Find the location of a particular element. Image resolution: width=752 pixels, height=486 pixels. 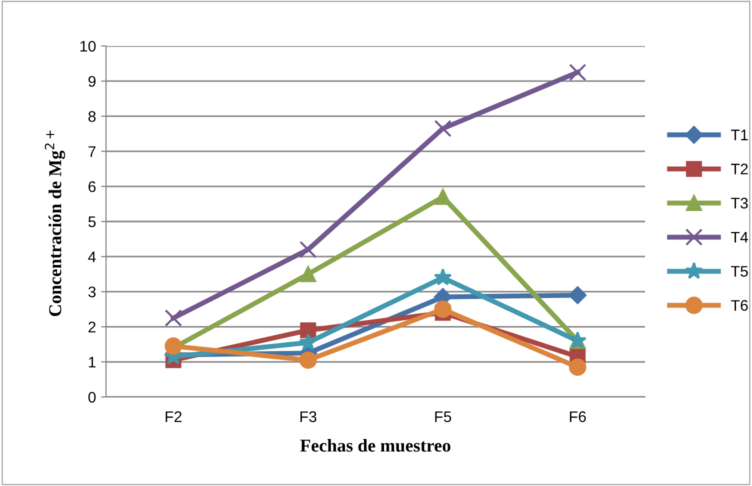

y-tick-label: 1 is located at coordinates (92, 362).